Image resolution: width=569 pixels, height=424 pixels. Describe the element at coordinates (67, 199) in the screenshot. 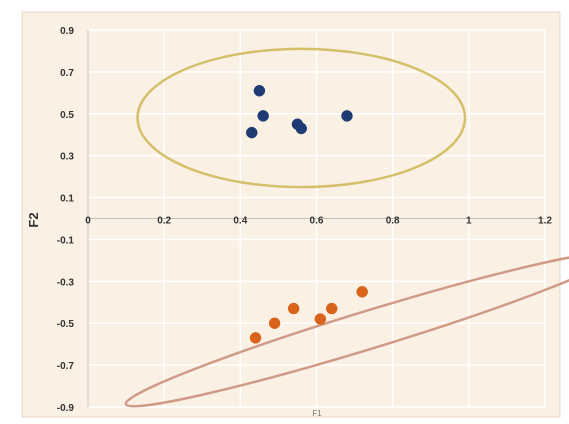

I see `y-tick-label: 0.1` at that location.